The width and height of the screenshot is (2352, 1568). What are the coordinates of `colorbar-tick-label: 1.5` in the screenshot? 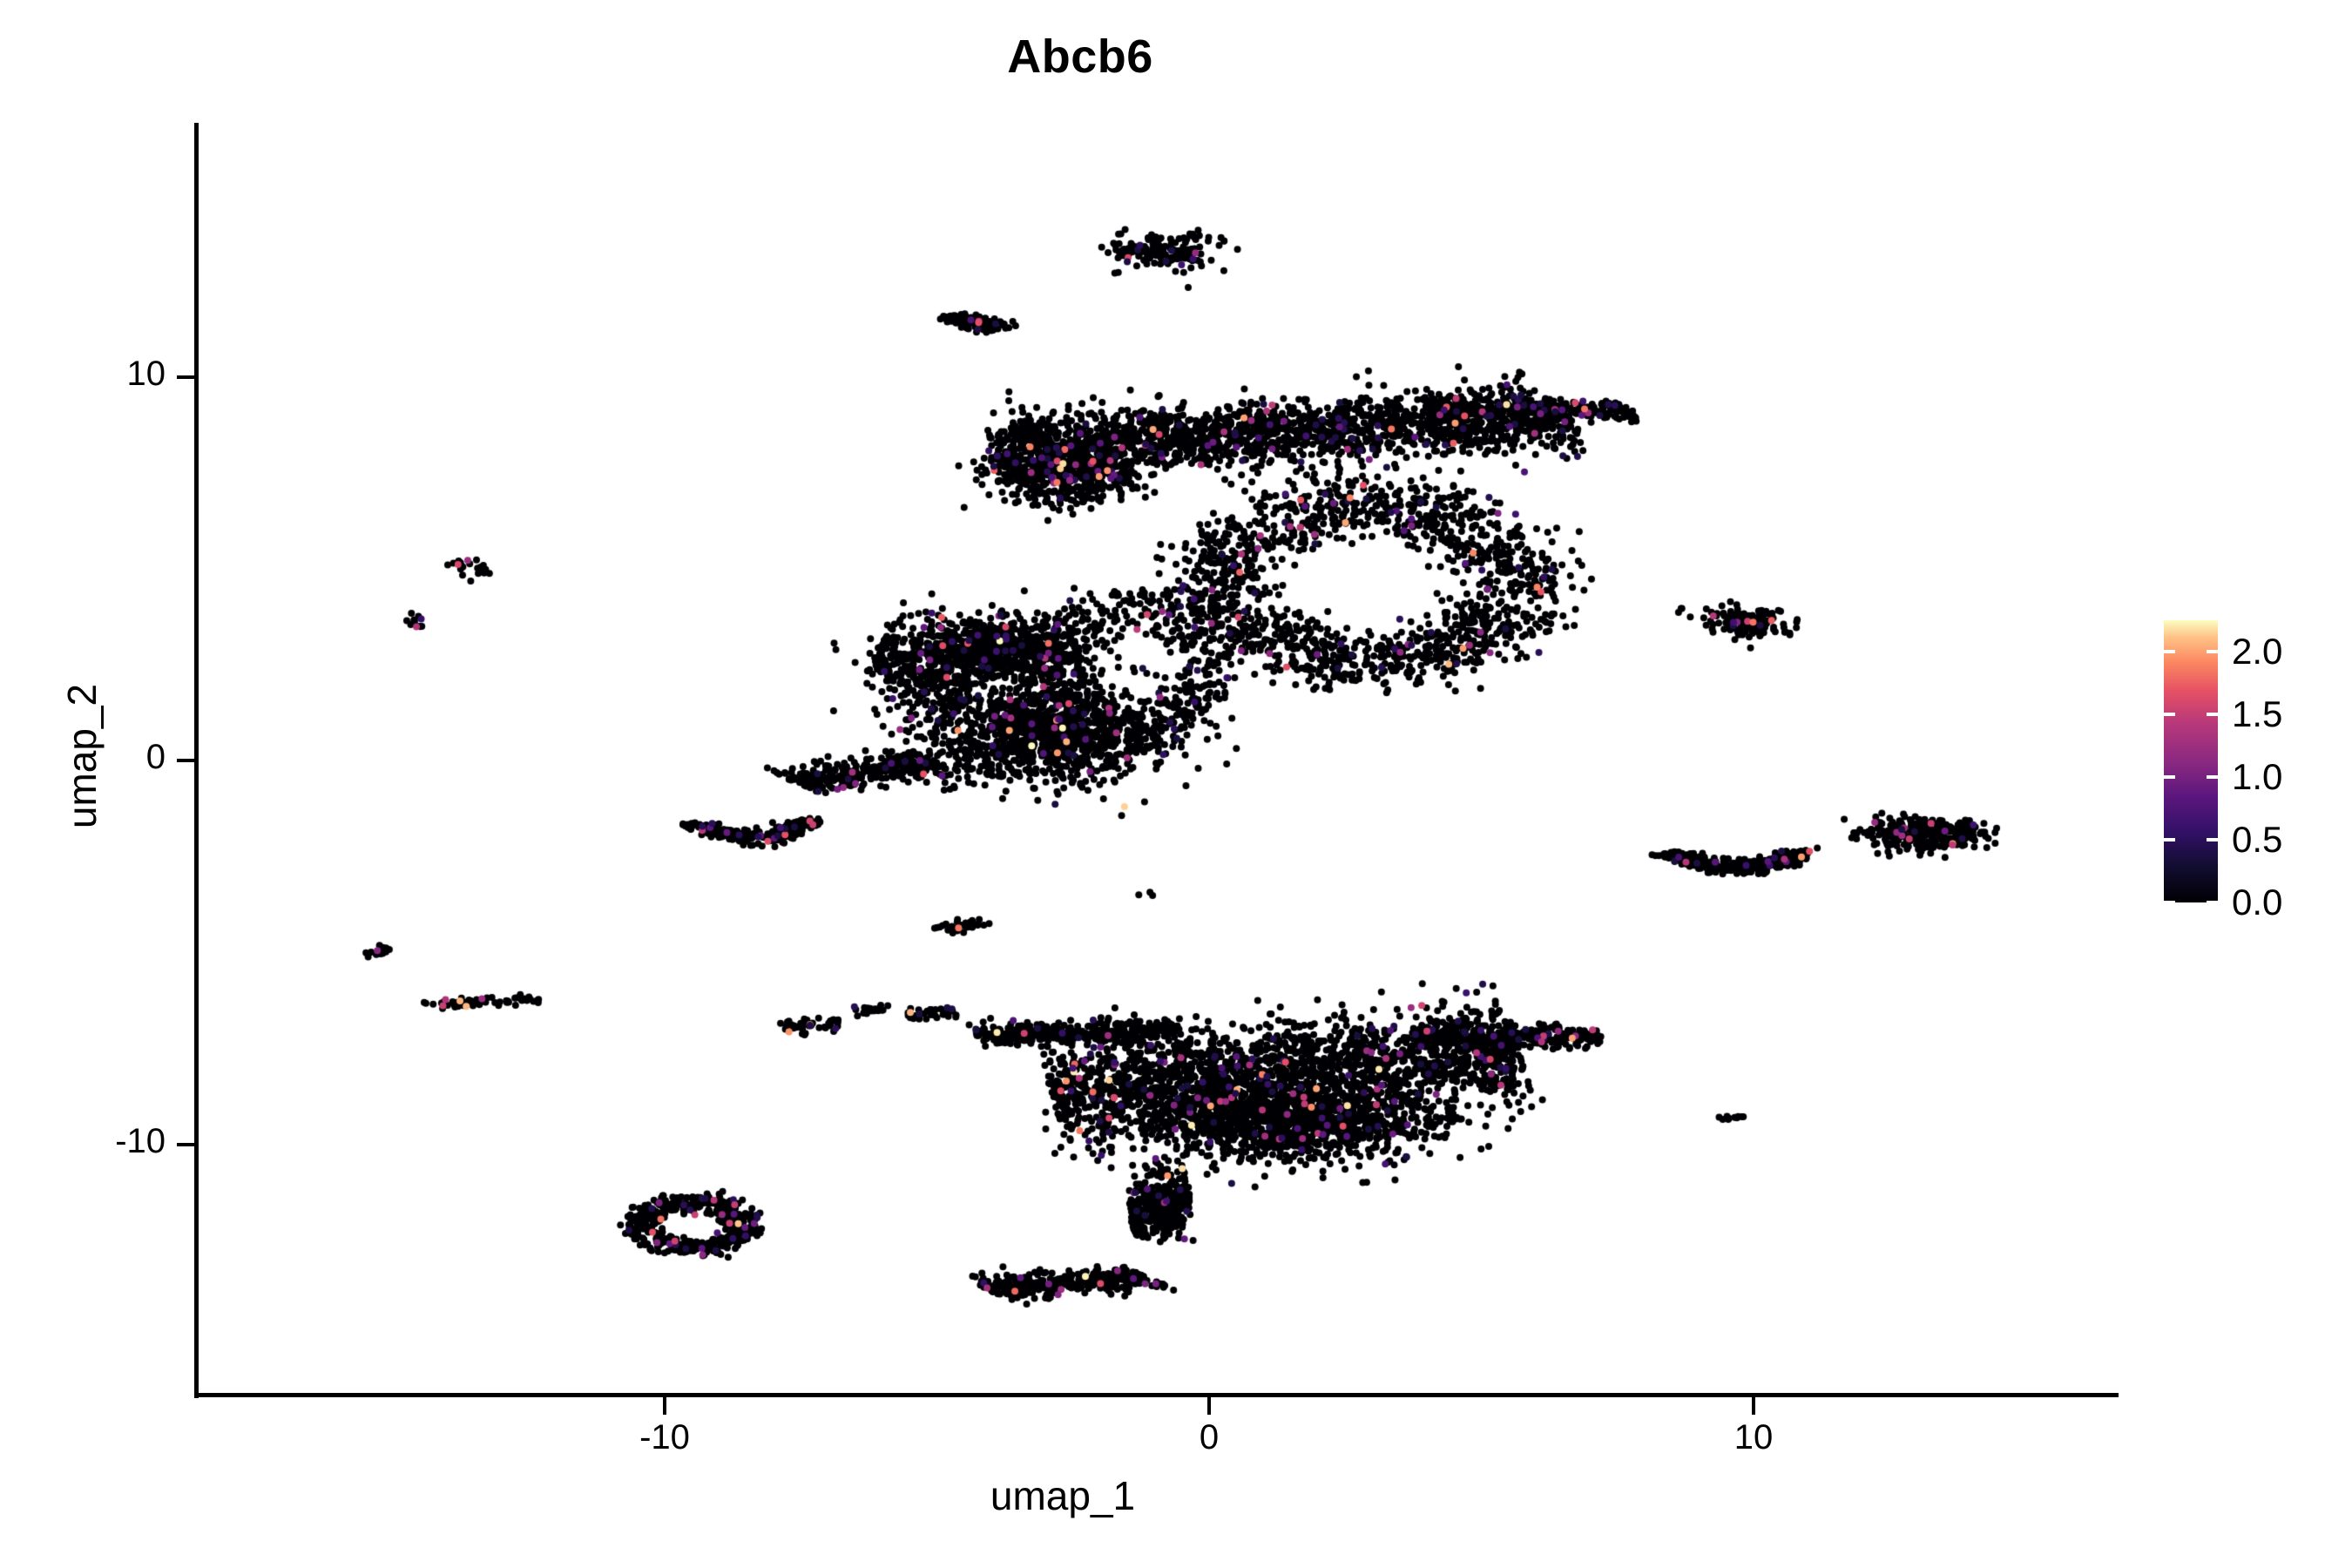 It's located at (2257, 713).